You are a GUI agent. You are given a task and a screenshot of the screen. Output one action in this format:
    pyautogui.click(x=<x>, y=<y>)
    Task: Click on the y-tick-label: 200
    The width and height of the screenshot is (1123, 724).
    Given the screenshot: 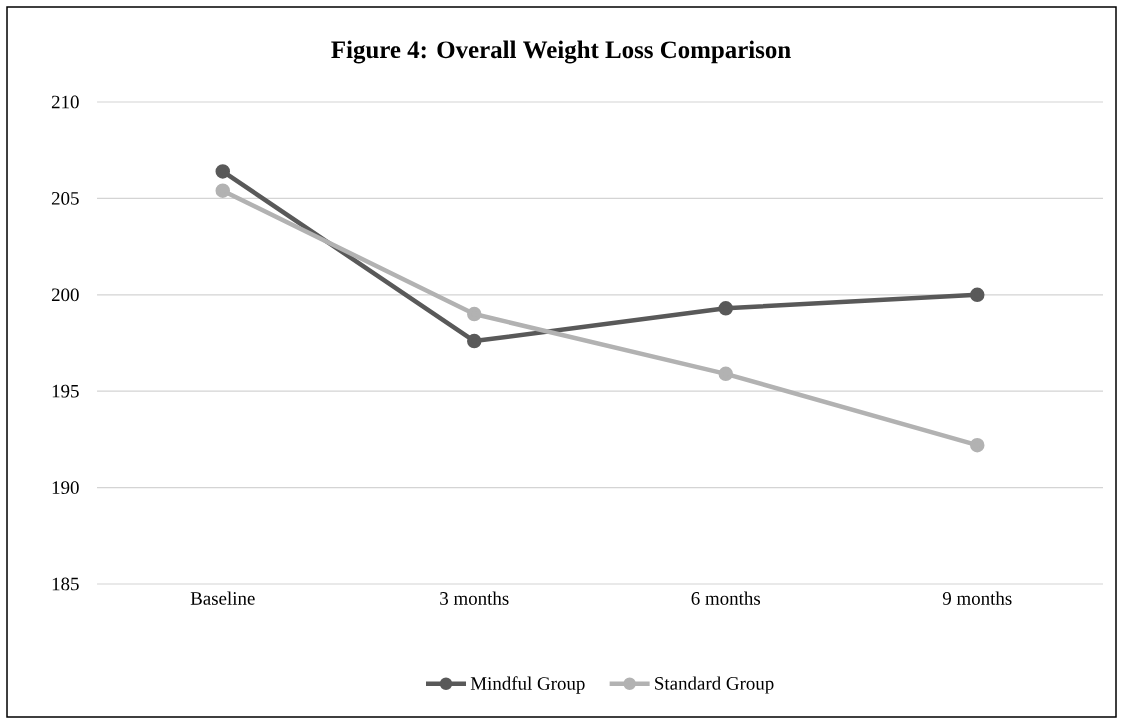 What is the action you would take?
    pyautogui.click(x=65, y=295)
    